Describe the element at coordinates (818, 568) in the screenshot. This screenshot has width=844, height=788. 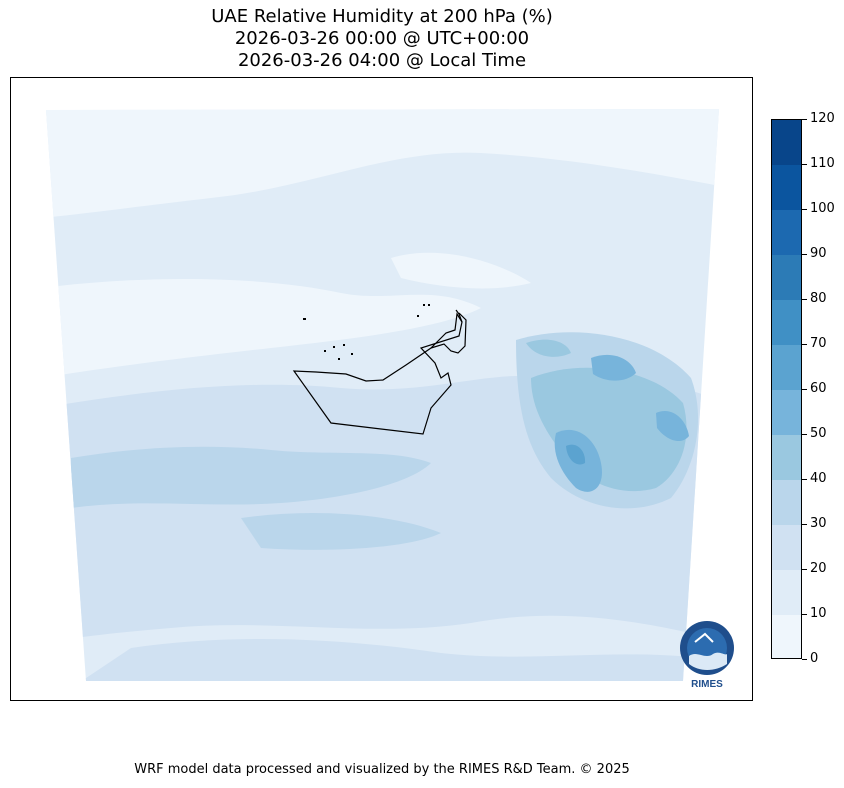
I see `colorbar-tick-label: 20` at that location.